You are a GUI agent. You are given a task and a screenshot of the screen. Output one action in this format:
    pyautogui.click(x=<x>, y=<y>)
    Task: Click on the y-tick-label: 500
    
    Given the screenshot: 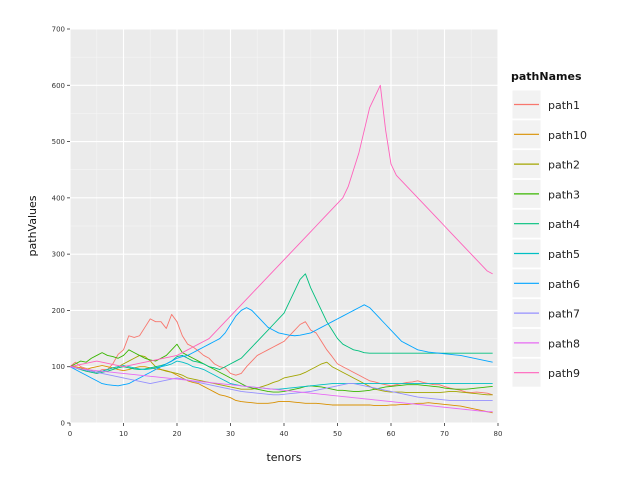 What is the action you would take?
    pyautogui.click(x=58, y=142)
    